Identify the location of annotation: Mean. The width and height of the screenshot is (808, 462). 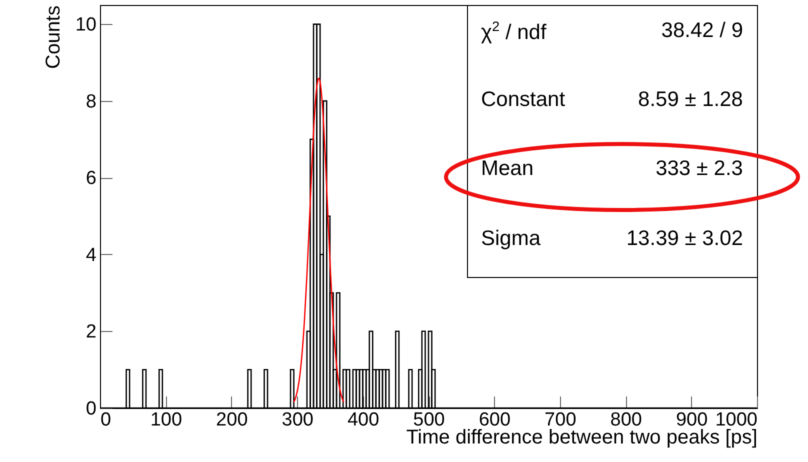
(507, 169).